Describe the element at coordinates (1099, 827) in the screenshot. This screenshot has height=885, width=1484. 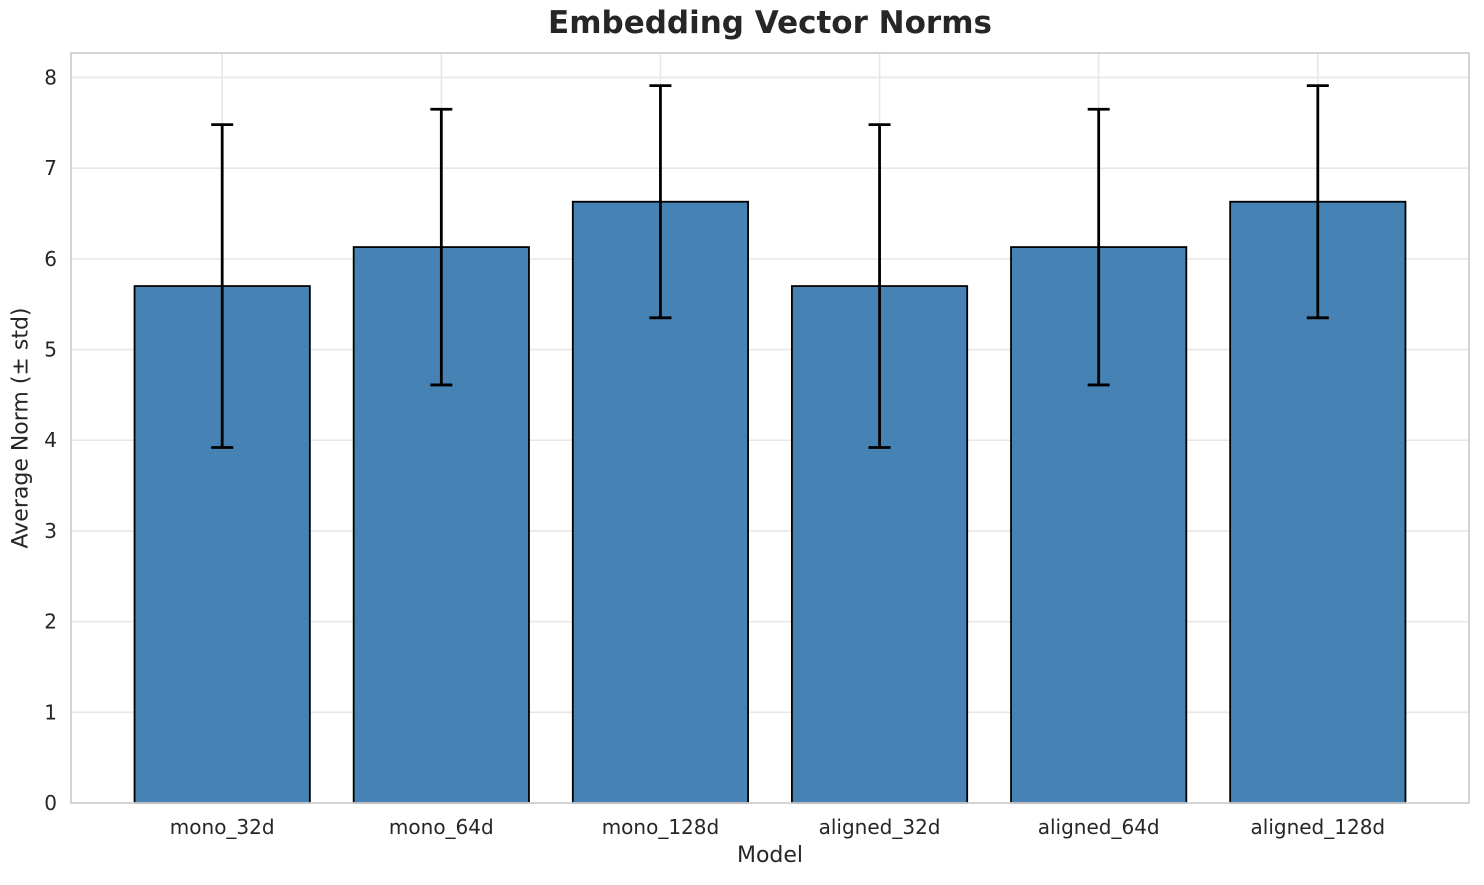
I see `x-tick-label-aligned_64d: aligned_64d` at that location.